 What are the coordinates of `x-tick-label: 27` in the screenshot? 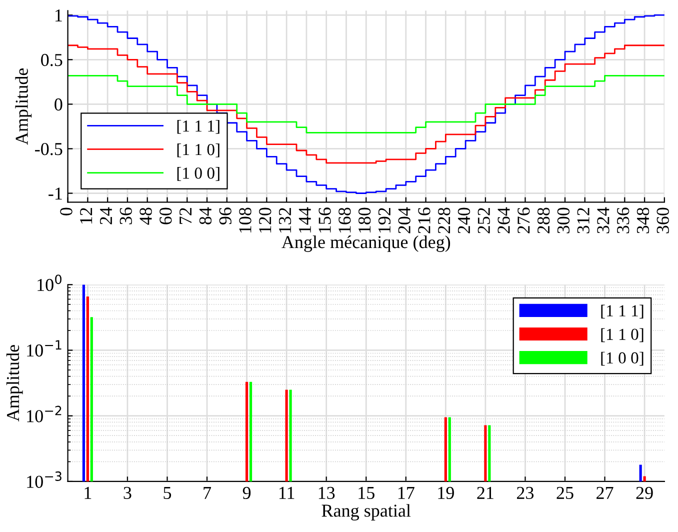 It's located at (605, 492).